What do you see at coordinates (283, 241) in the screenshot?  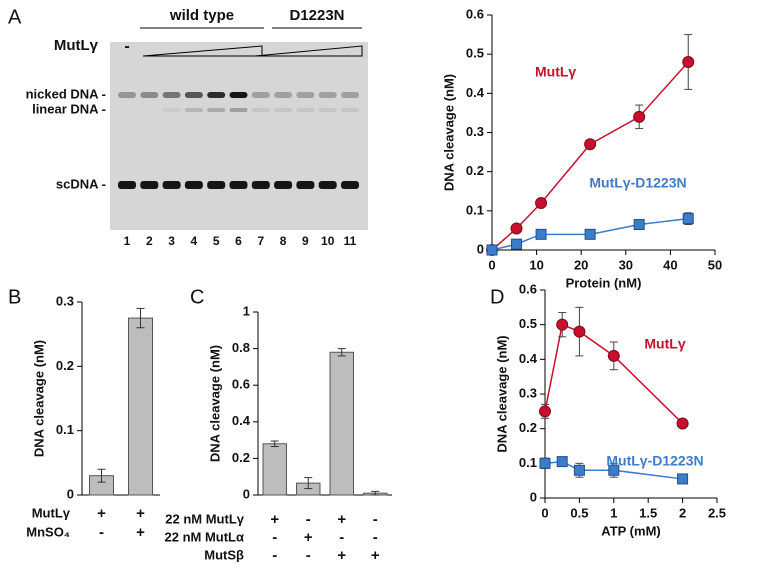 I see `lane-number: 8` at bounding box center [283, 241].